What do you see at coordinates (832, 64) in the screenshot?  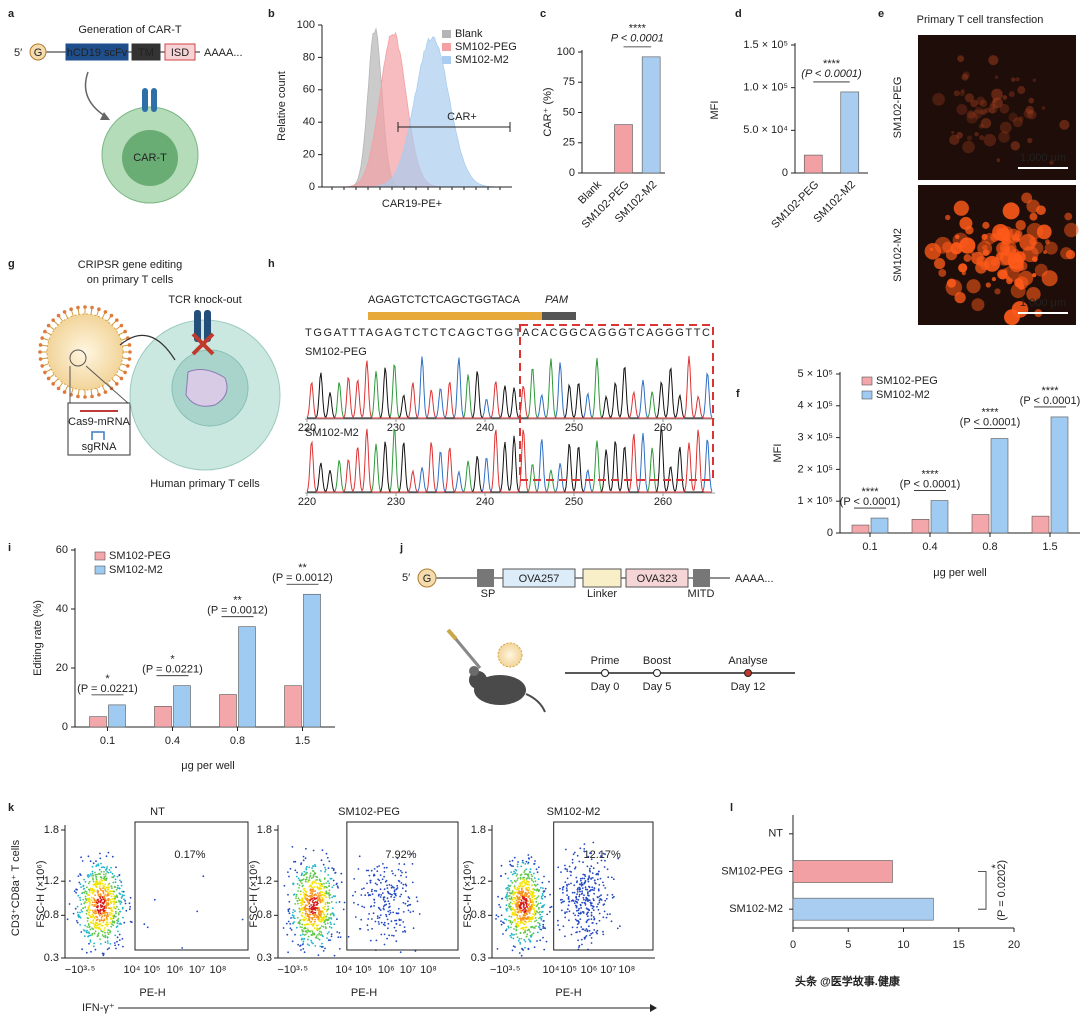 I see `significance: ****` at bounding box center [832, 64].